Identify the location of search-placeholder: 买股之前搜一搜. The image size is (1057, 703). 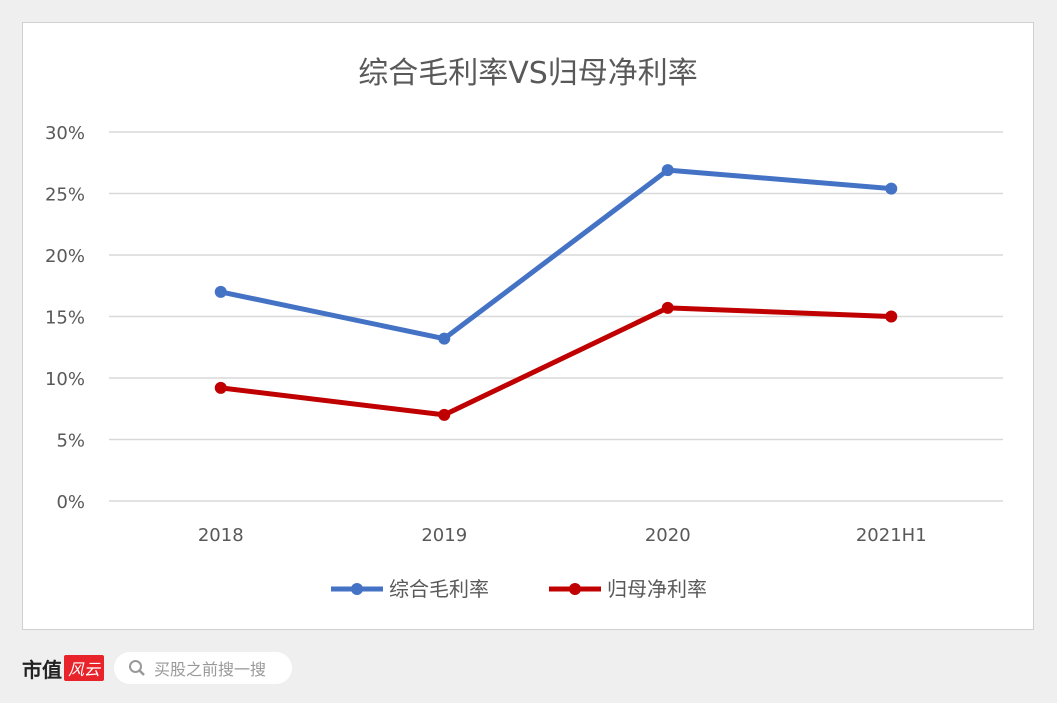
(210, 669).